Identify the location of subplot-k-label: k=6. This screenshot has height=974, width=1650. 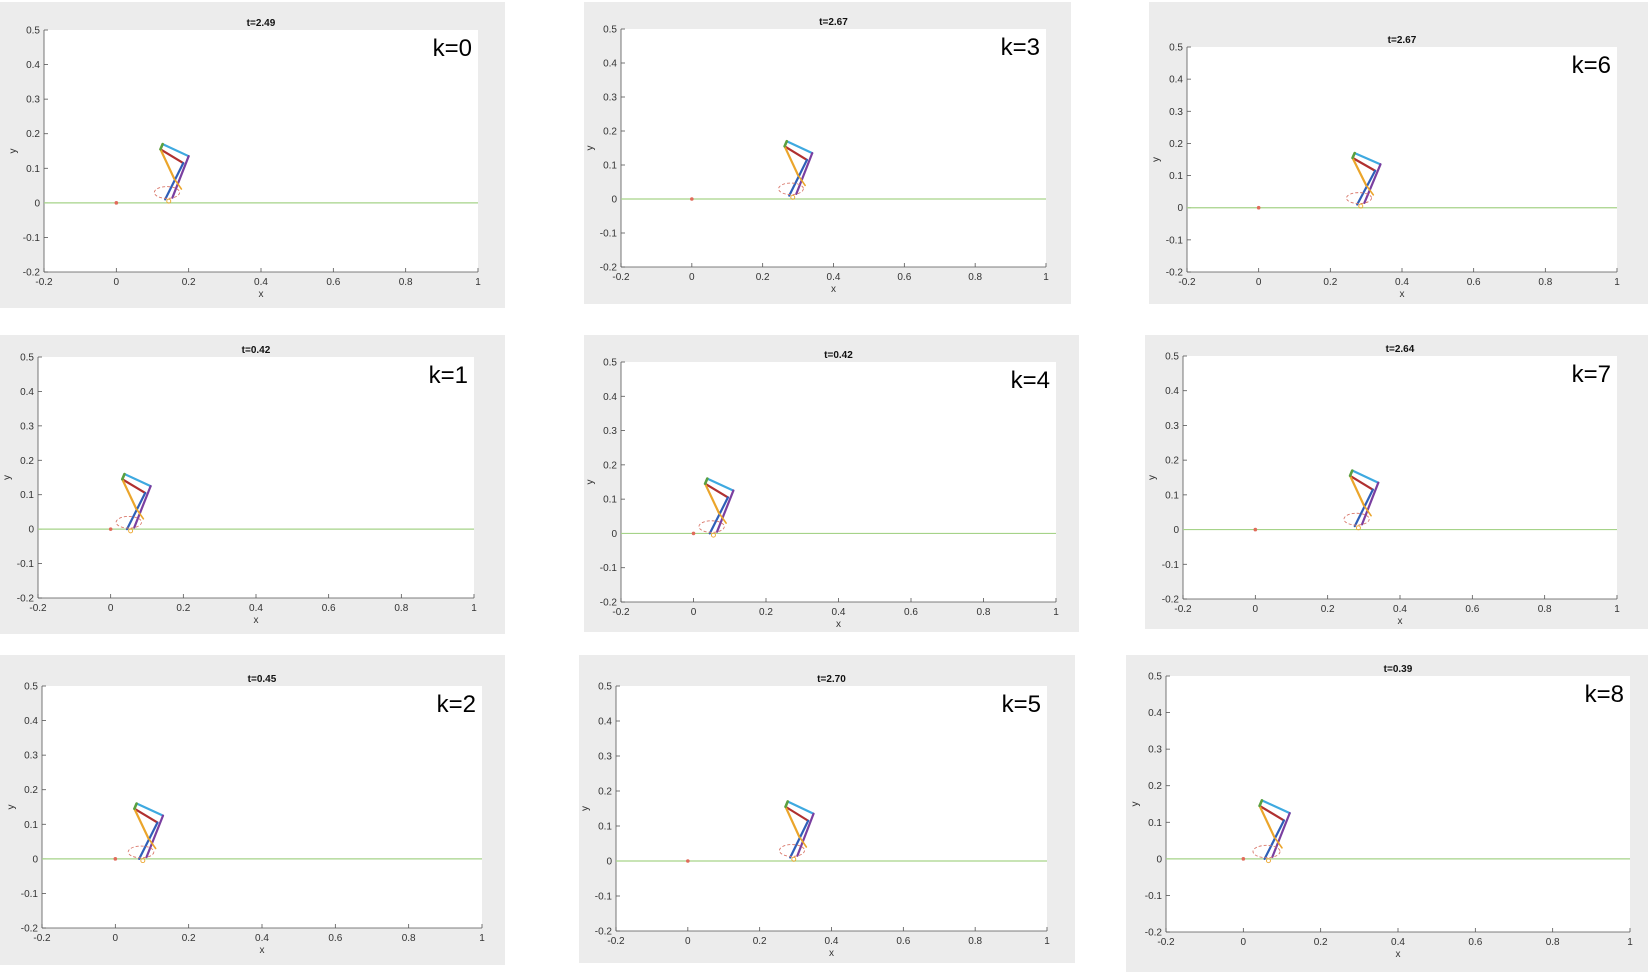
(1591, 65).